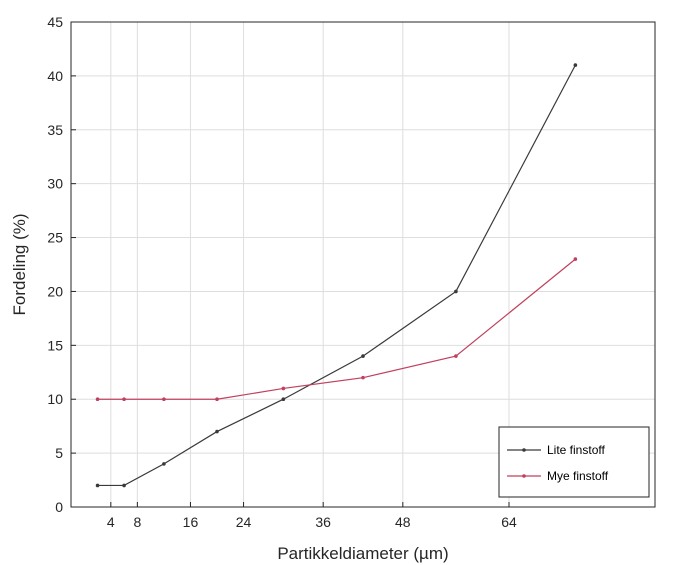  What do you see at coordinates (55, 130) in the screenshot?
I see `y-tick-label: 35` at bounding box center [55, 130].